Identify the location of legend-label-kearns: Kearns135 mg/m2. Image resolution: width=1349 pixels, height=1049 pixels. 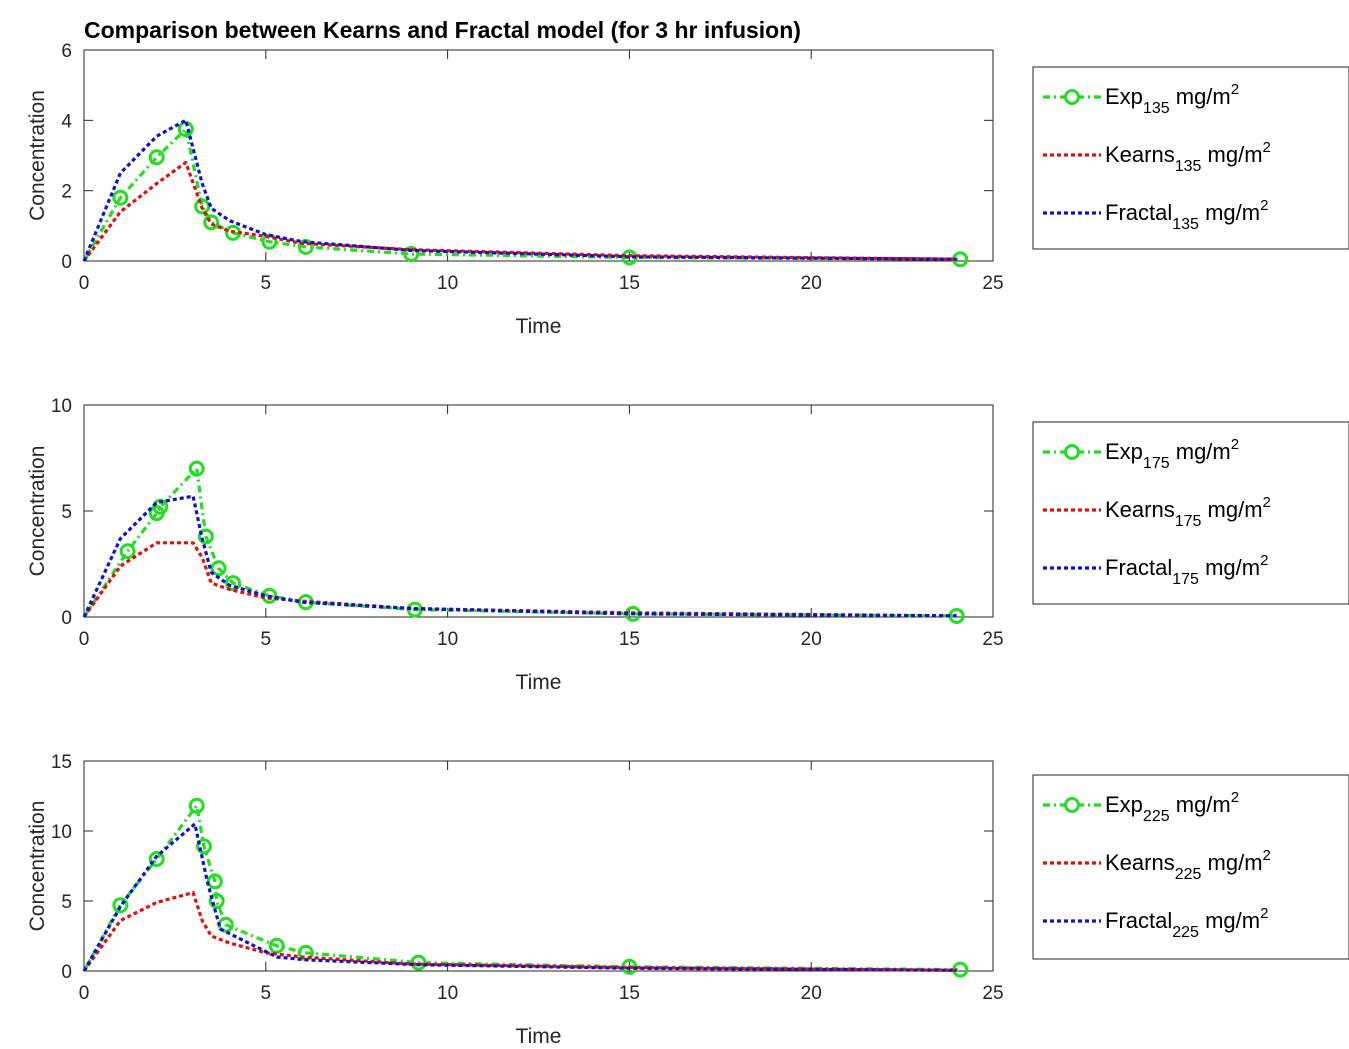
(1188, 157).